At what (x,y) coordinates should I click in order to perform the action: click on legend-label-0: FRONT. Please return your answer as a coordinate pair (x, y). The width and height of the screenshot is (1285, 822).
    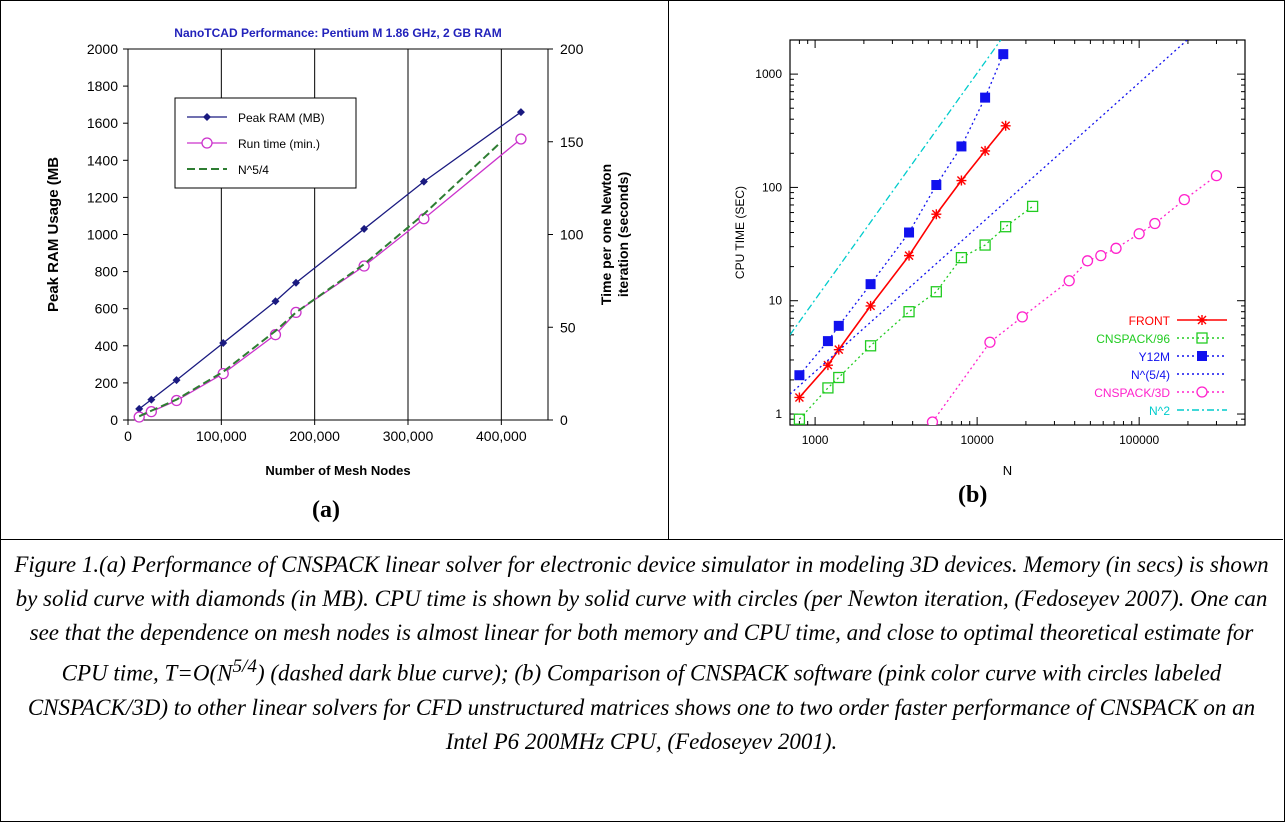
    Looking at the image, I should click on (1150, 321).